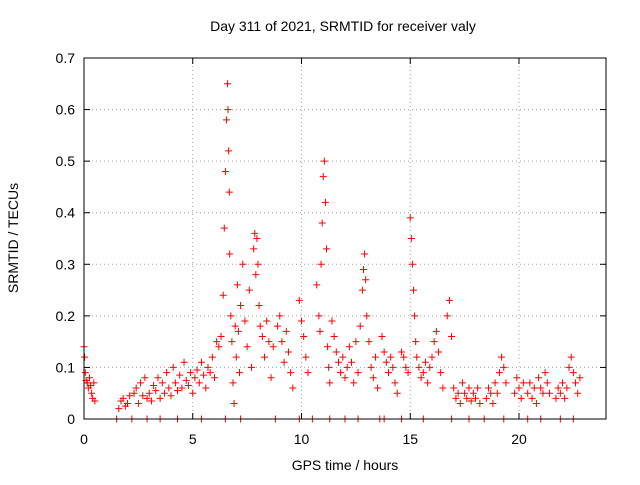  I want to click on y-tick-label: 0.7, so click(66, 58).